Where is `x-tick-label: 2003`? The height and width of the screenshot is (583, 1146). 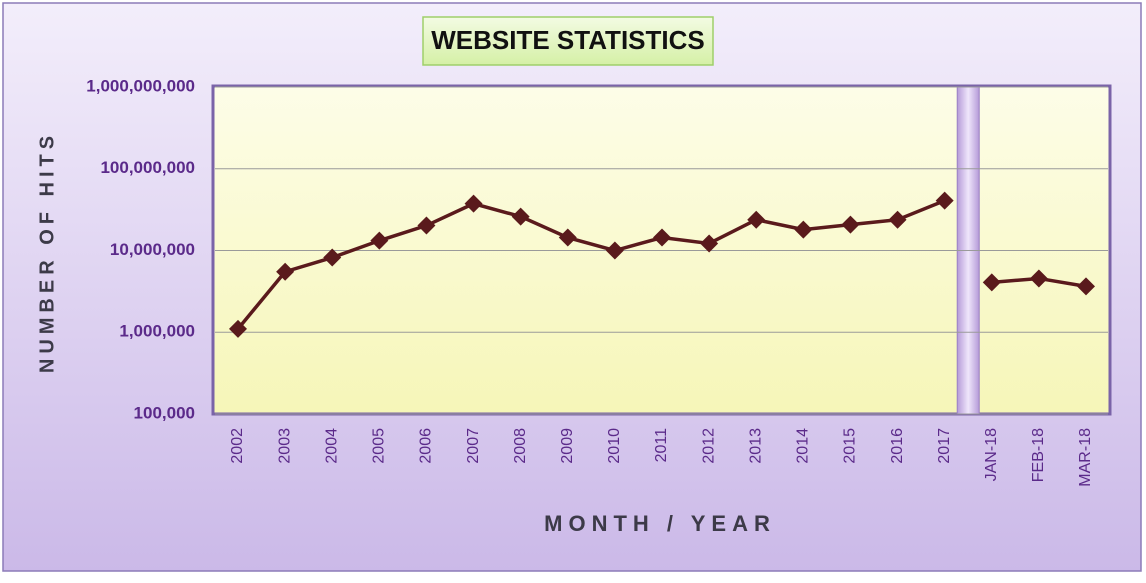 x-tick-label: 2003 is located at coordinates (284, 446).